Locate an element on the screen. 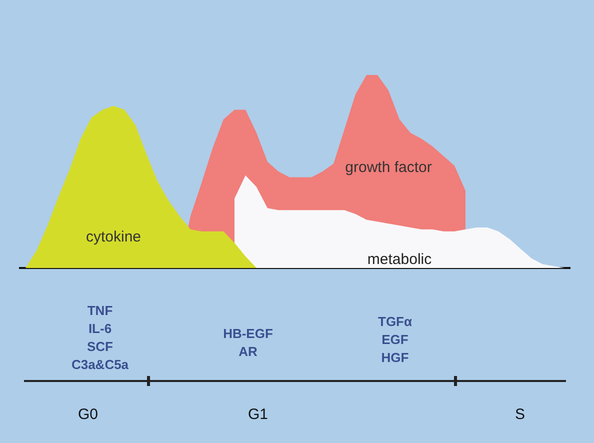 The image size is (594, 443). series-label: growth factor is located at coordinates (388, 167).